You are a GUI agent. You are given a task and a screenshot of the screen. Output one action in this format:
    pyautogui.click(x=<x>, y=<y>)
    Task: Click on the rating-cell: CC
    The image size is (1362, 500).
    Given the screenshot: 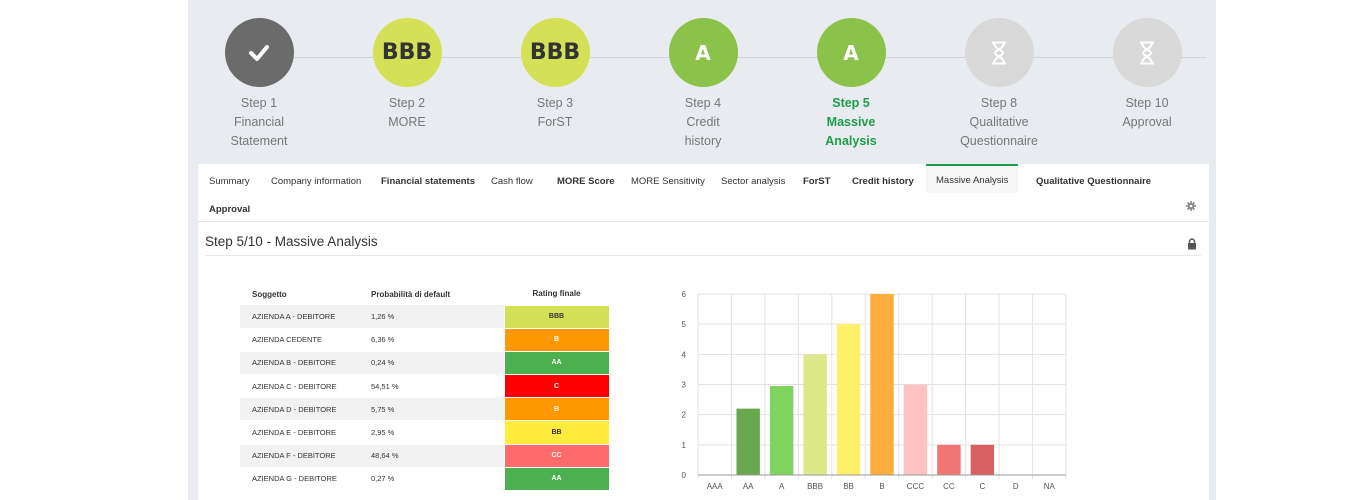 What is the action you would take?
    pyautogui.click(x=556, y=455)
    